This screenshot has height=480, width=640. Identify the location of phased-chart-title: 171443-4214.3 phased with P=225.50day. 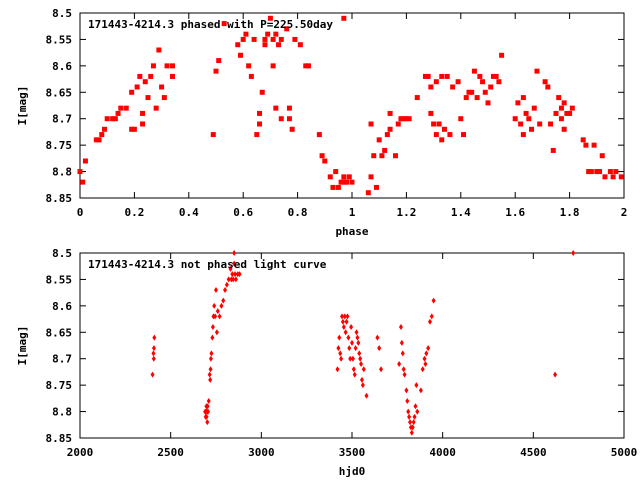
(210, 24).